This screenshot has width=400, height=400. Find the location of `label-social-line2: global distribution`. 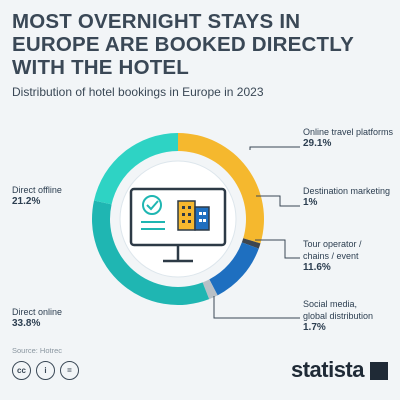

label-social-line2: global distribution is located at coordinates (338, 316).